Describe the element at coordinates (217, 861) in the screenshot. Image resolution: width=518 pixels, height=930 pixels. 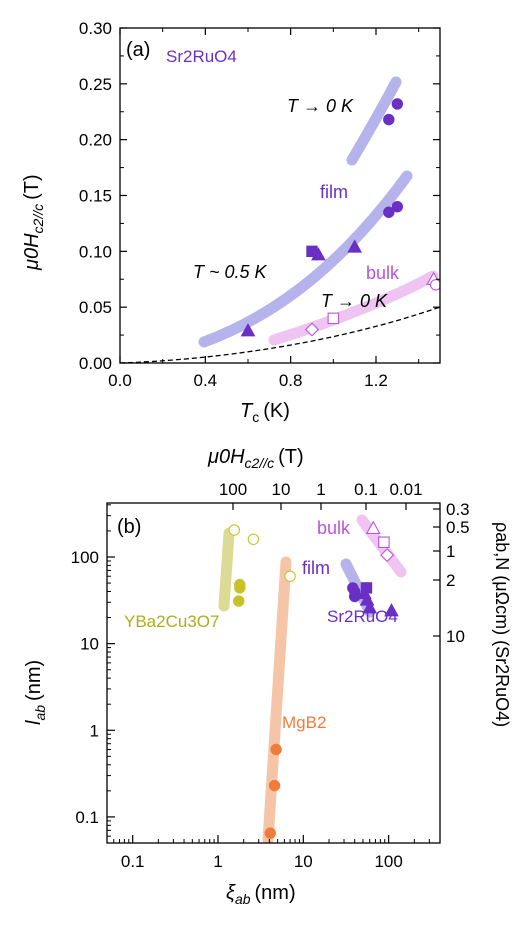
I see `x-tick-label-b: 1` at that location.